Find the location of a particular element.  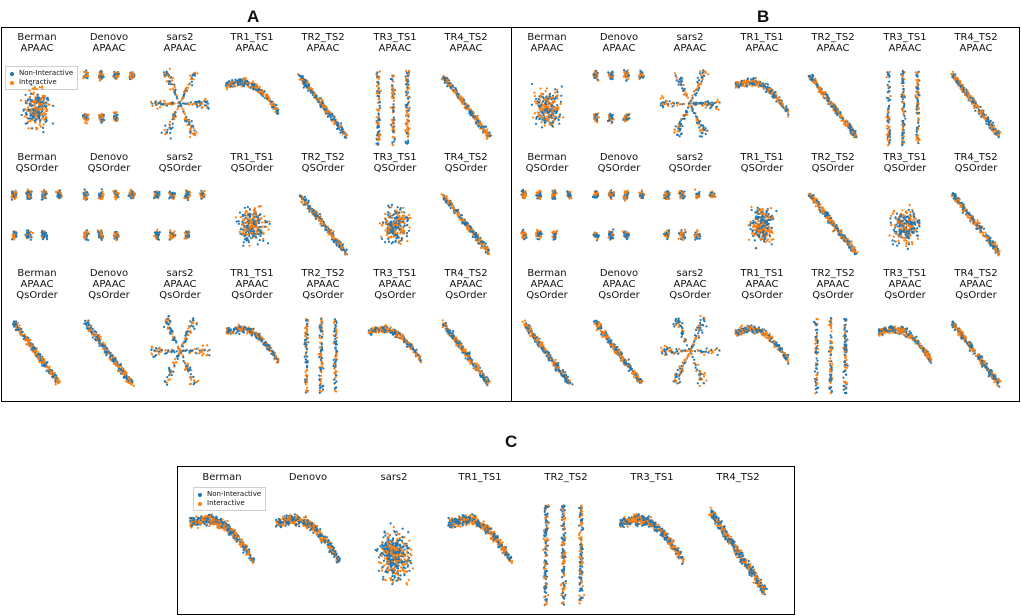

subplot-title: Berman APAAC is located at coordinates (37, 43).